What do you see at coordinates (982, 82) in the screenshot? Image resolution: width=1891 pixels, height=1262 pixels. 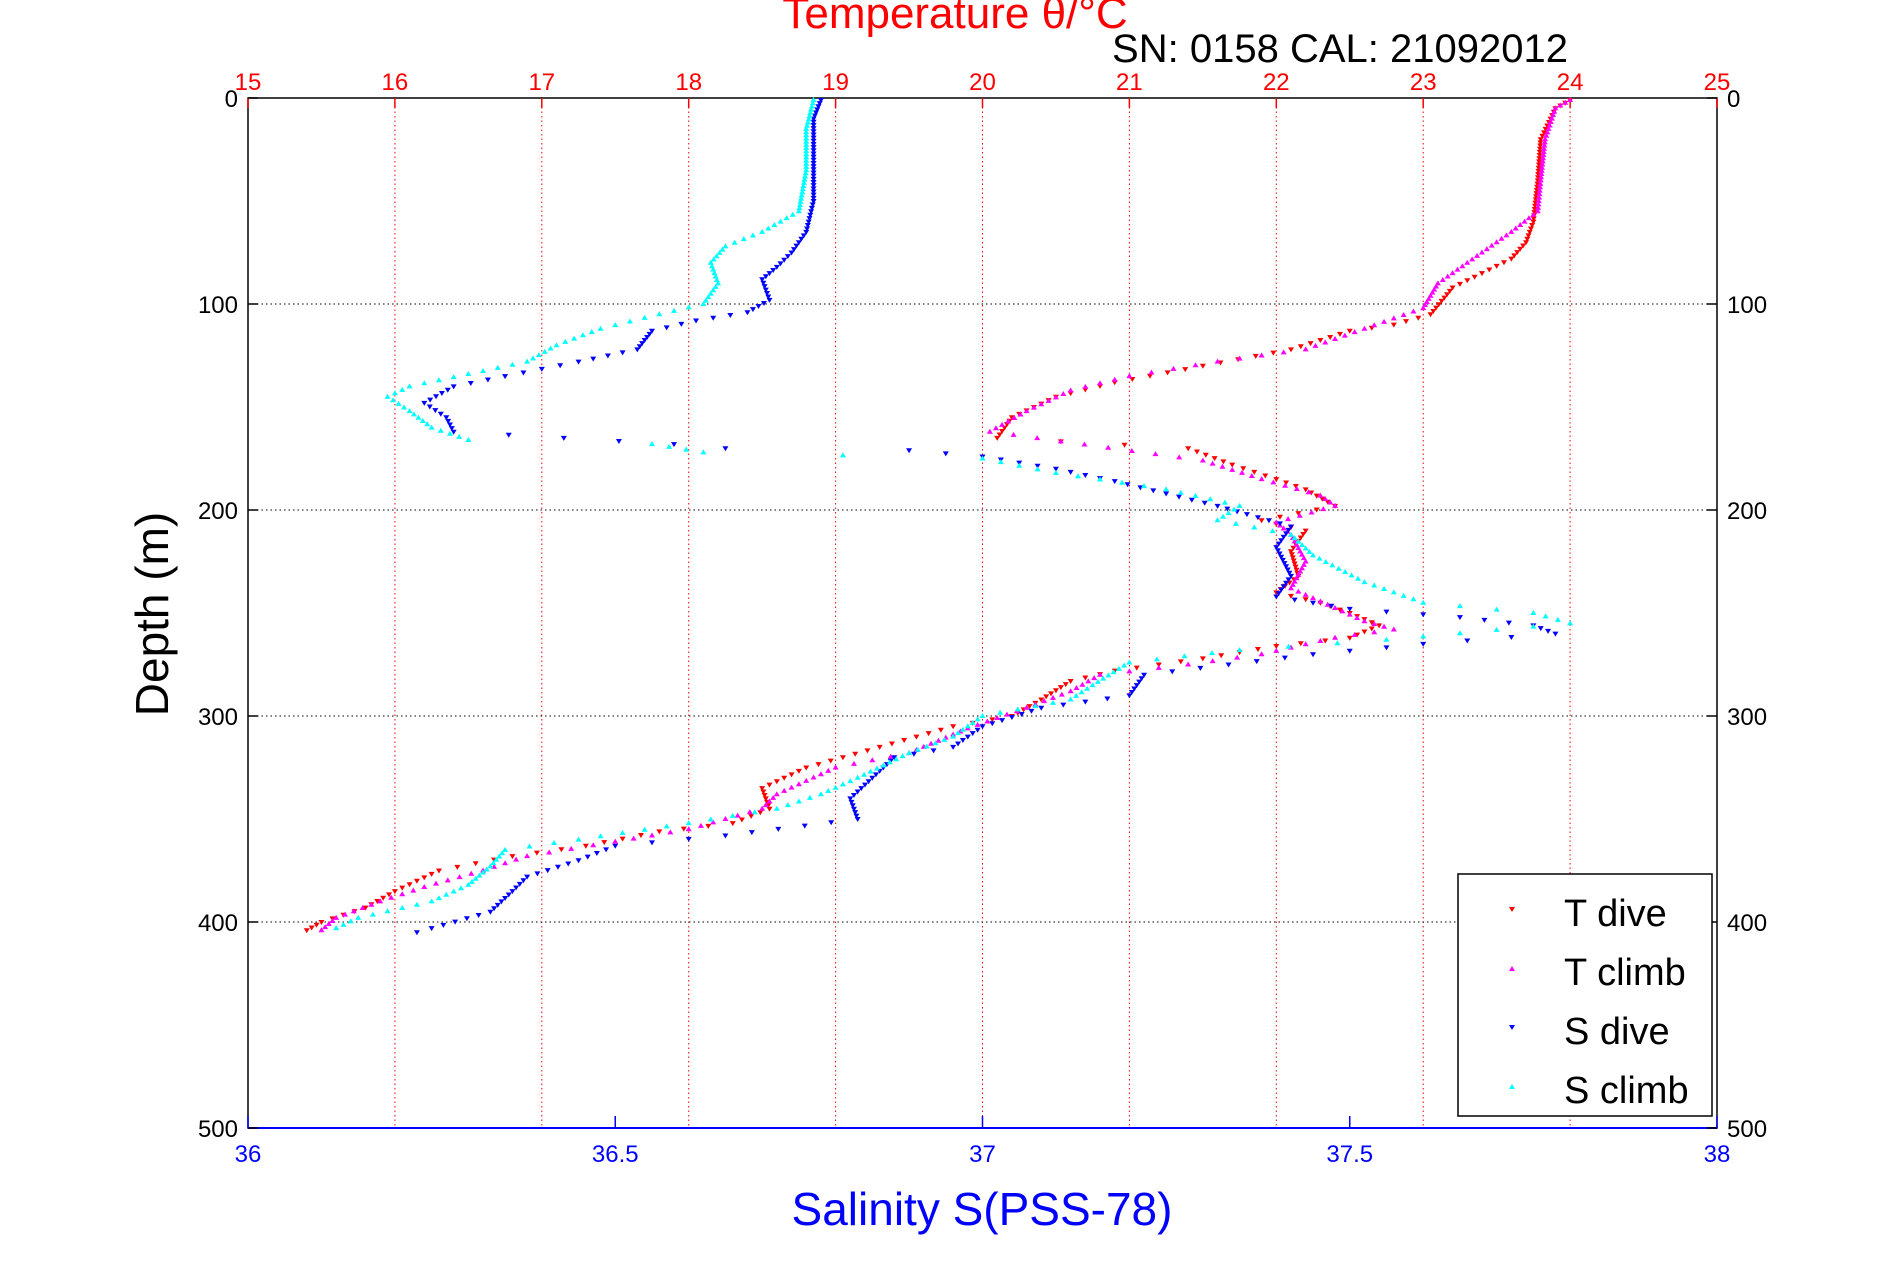 I see `temperature-tick-label: 20` at bounding box center [982, 82].